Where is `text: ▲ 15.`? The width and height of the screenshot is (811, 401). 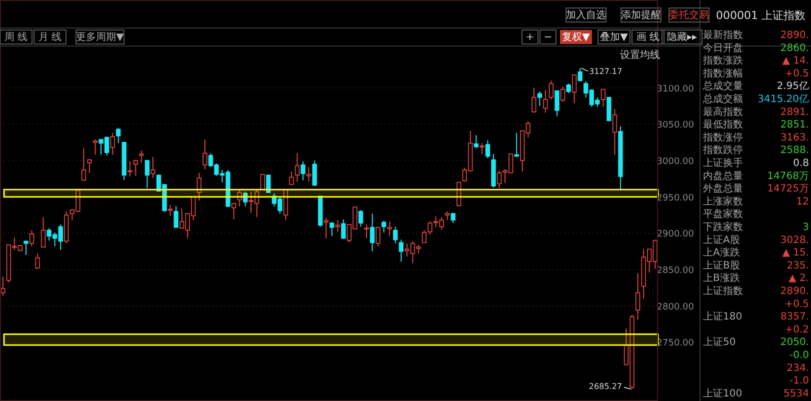
text: ▲ 15. is located at coordinates (795, 253).